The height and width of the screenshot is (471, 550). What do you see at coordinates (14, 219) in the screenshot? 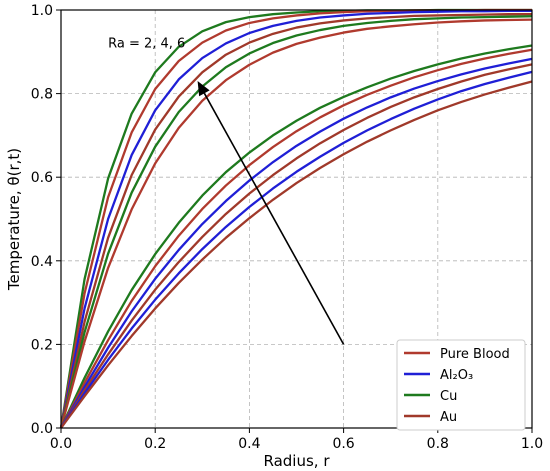
I see `y-axis-label: Temperature, θ(r,t)` at bounding box center [14, 219].